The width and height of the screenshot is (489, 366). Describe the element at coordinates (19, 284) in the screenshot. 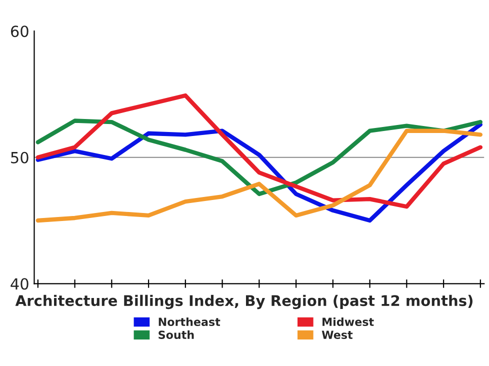

I see `y-tick-label: 40` at that location.